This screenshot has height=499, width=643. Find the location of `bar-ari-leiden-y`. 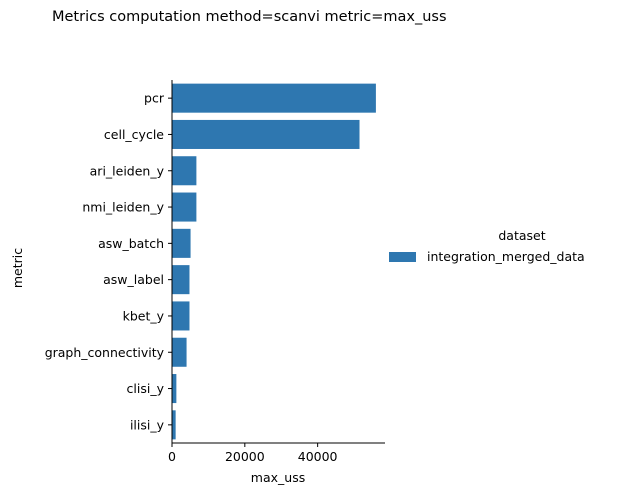

bar-ari-leiden-y is located at coordinates (184, 171).